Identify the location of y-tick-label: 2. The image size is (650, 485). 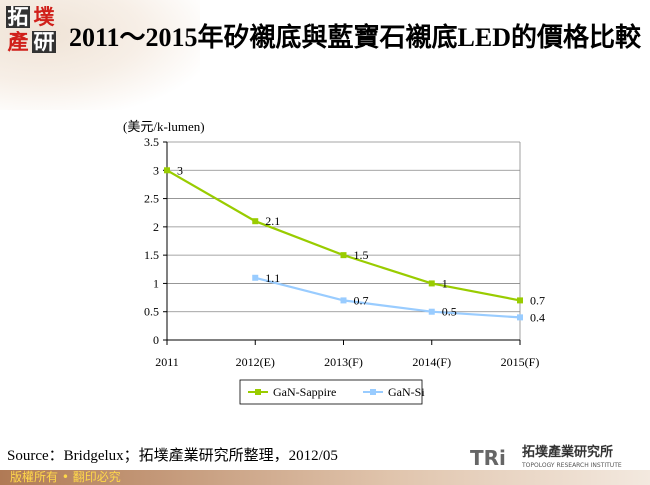
(156, 227).